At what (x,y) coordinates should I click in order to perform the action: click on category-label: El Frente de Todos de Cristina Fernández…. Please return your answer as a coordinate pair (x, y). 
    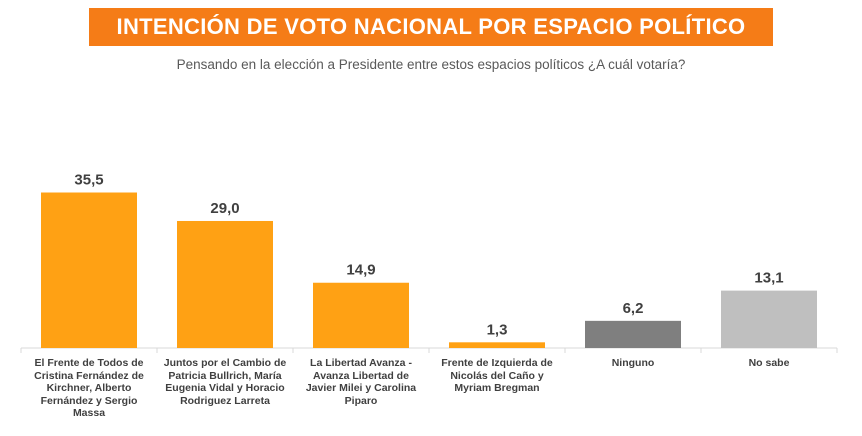
    Looking at the image, I should click on (89, 388).